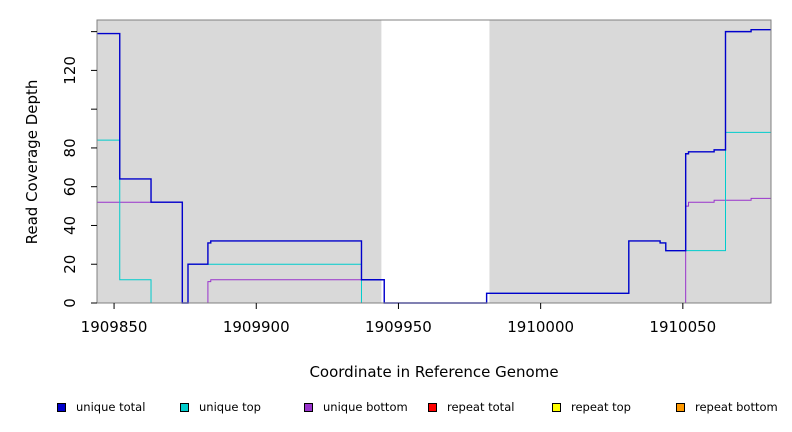  What do you see at coordinates (70, 186) in the screenshot?
I see `y-tick-label: 60` at bounding box center [70, 186].